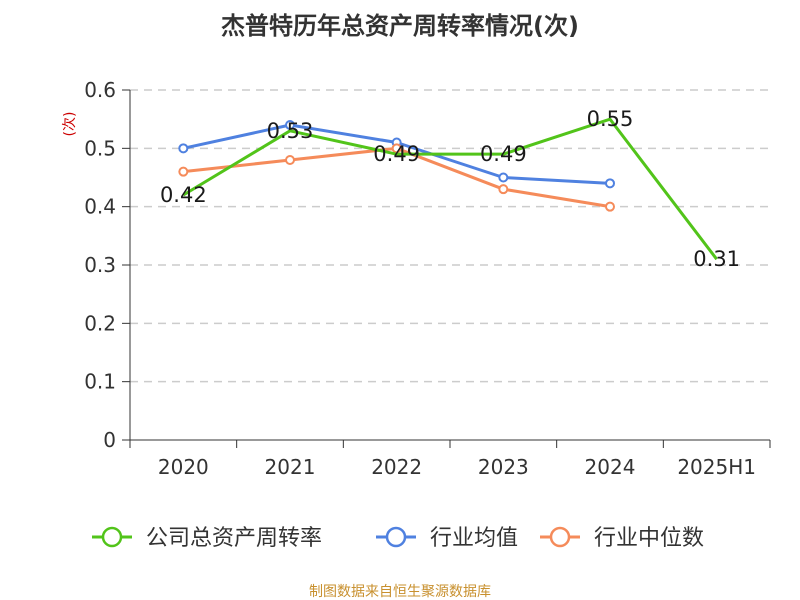 This screenshot has height=600, width=800. Describe the element at coordinates (100, 265) in the screenshot. I see `y-tick-label: 0.3` at that location.